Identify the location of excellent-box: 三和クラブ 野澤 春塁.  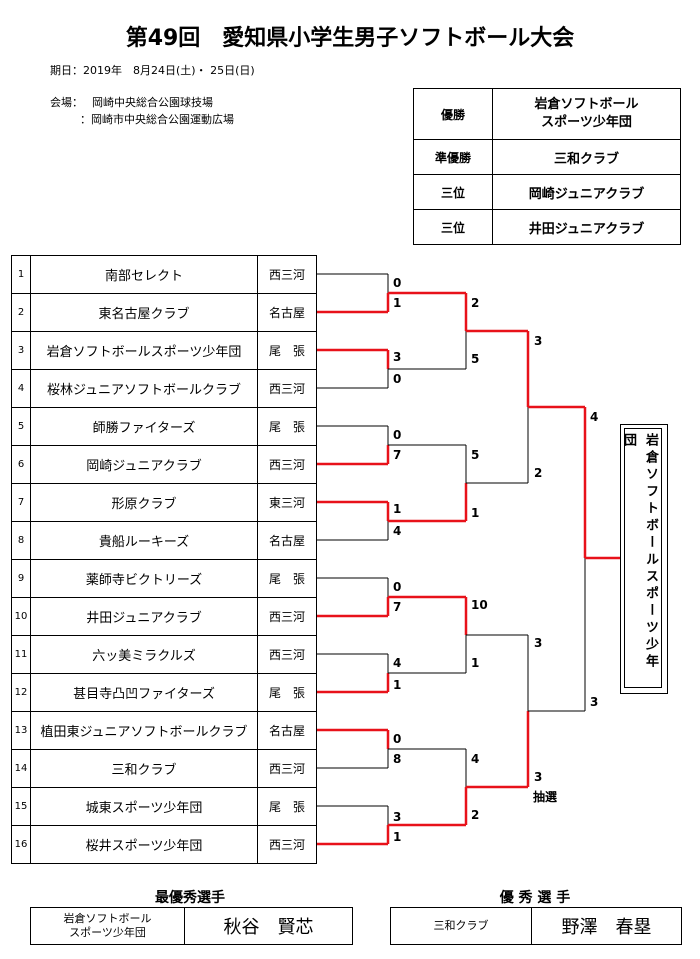
(536, 926).